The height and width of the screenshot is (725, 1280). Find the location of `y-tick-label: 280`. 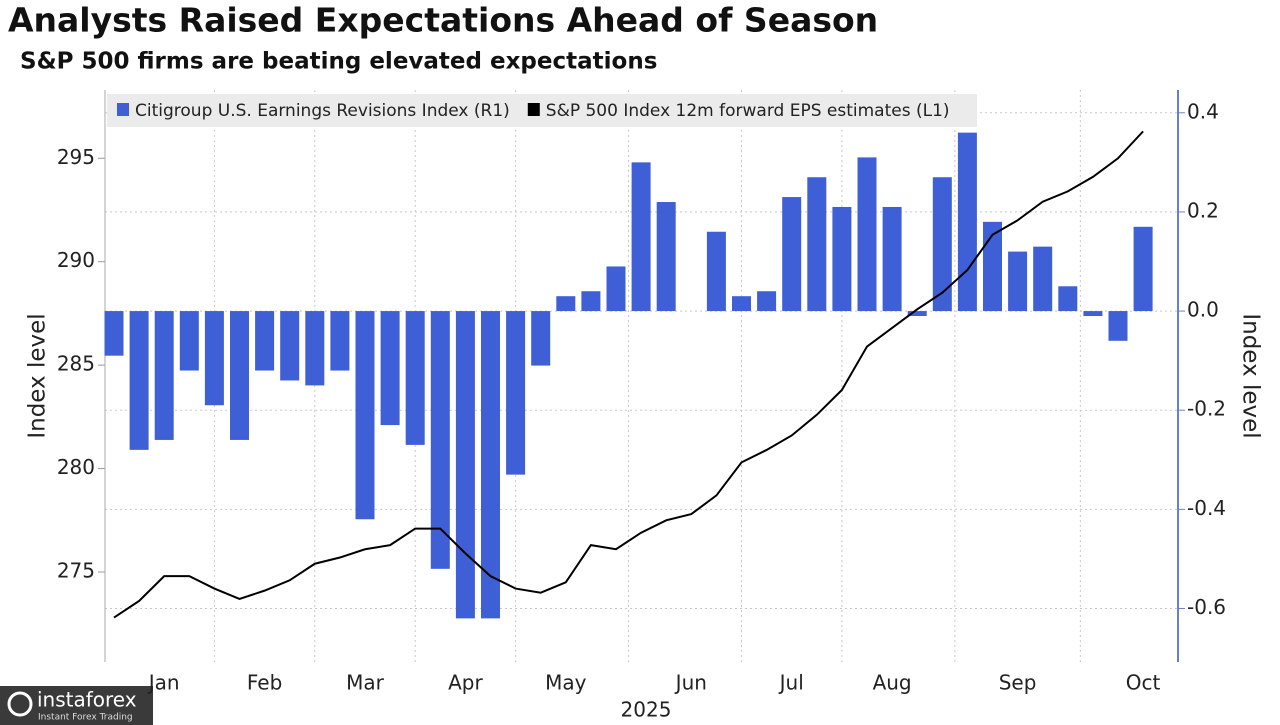

y-tick-label: 280 is located at coordinates (76, 467).